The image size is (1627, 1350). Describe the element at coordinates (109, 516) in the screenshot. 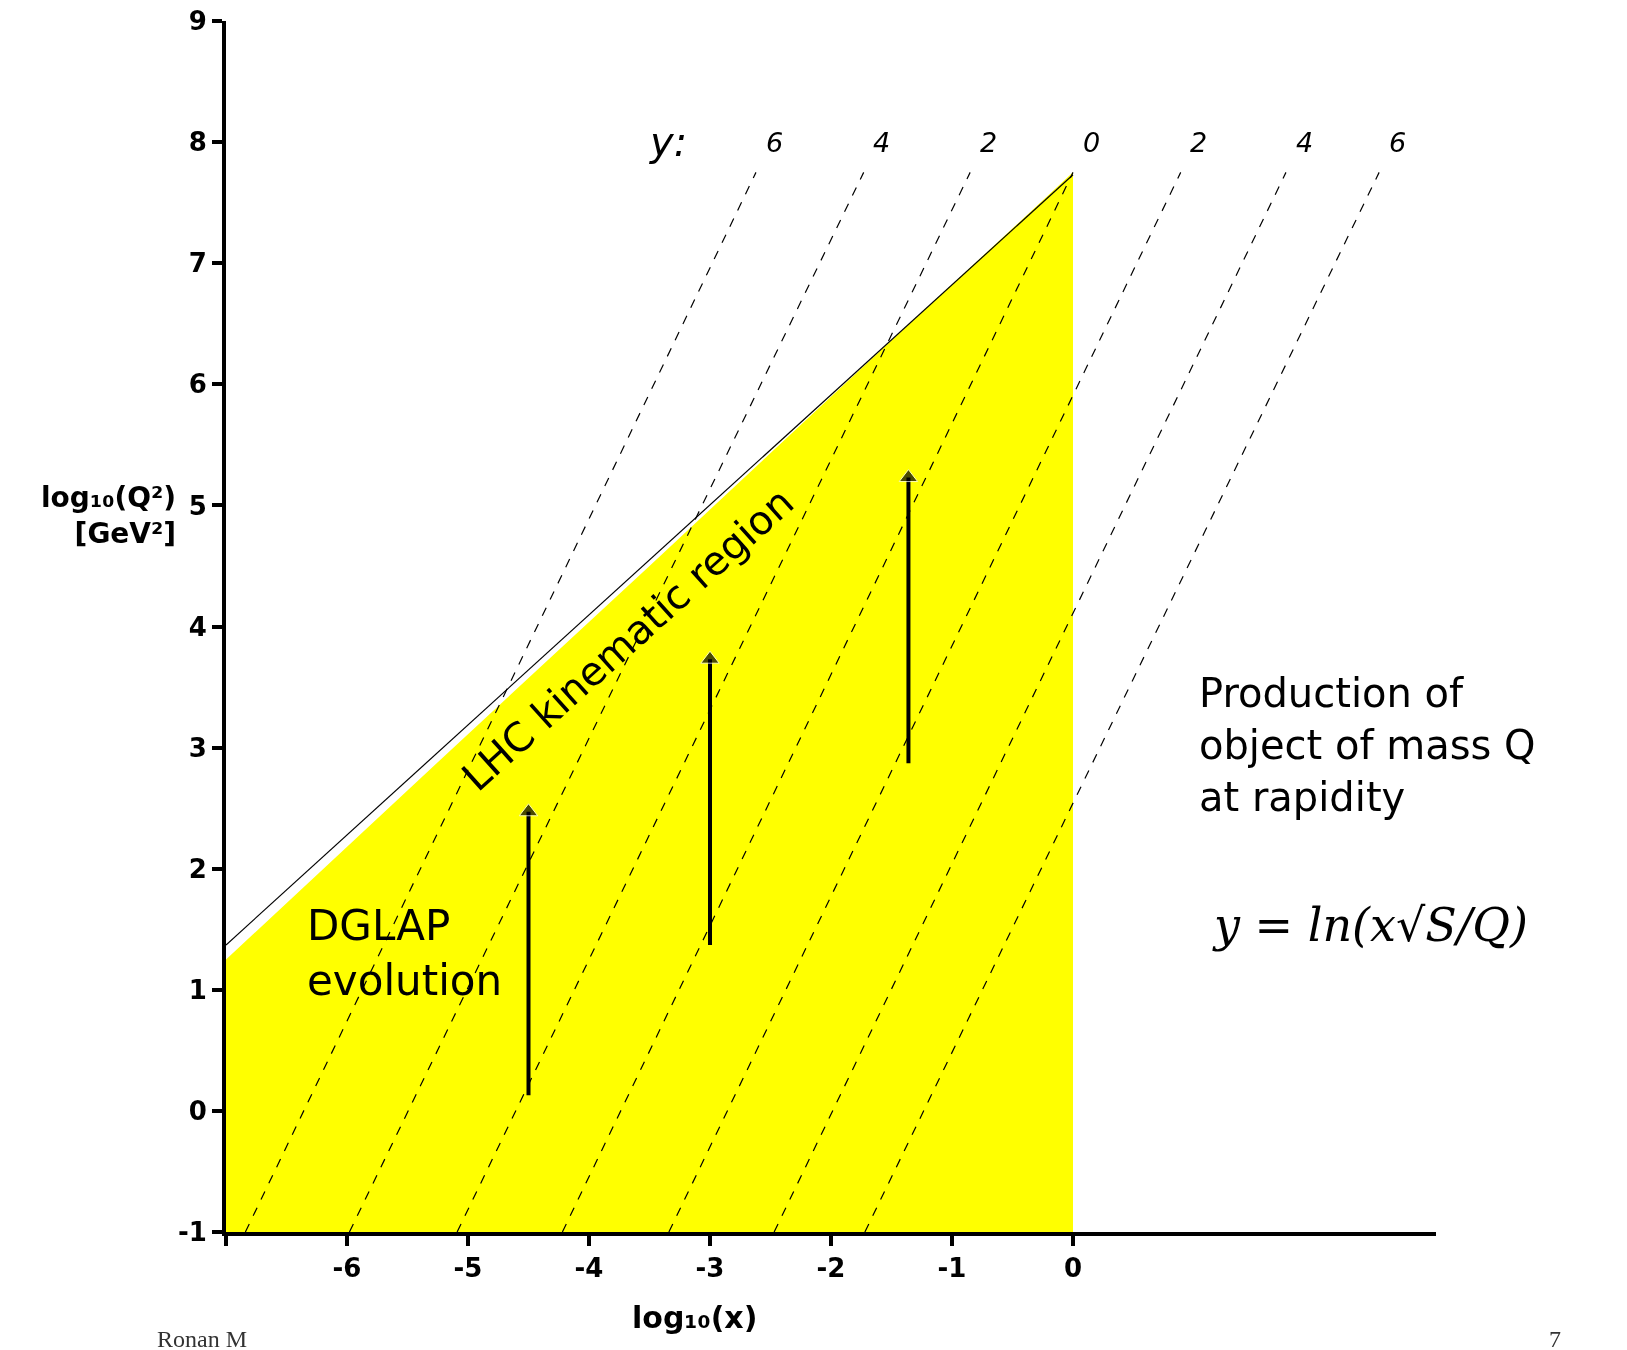

I see `y-axis-title: log₁₀(Q²) [GeV²]` at that location.